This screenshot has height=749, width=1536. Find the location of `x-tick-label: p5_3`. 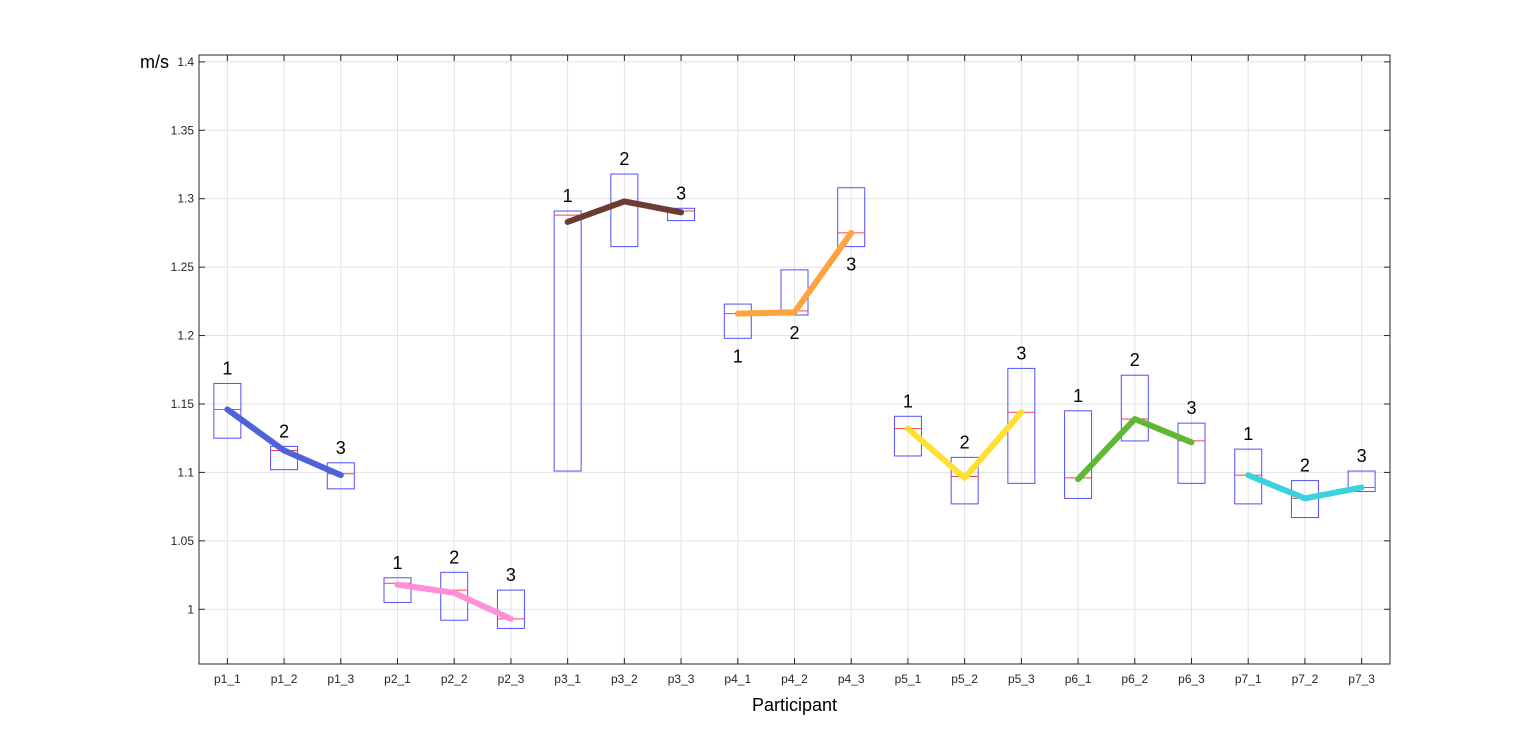

x-tick-label: p5_3 is located at coordinates (1021, 679).